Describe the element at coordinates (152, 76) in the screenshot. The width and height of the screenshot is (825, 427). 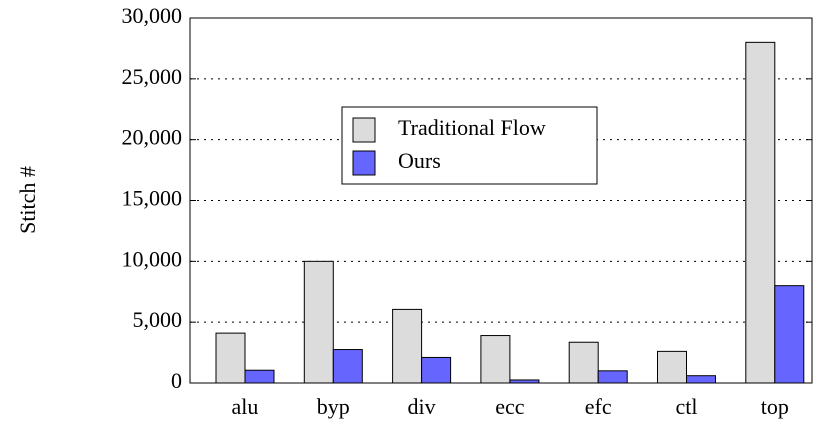
I see `y-tick-label: 25,000` at that location.